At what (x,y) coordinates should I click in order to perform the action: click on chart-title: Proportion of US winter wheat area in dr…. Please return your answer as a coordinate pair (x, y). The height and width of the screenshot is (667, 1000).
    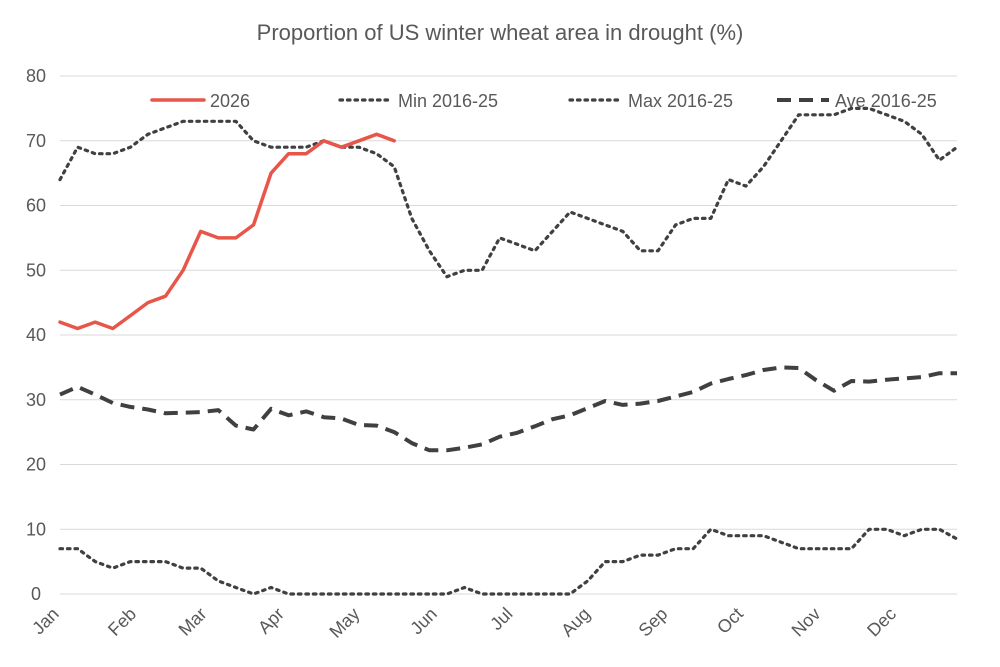
    Looking at the image, I should click on (500, 32).